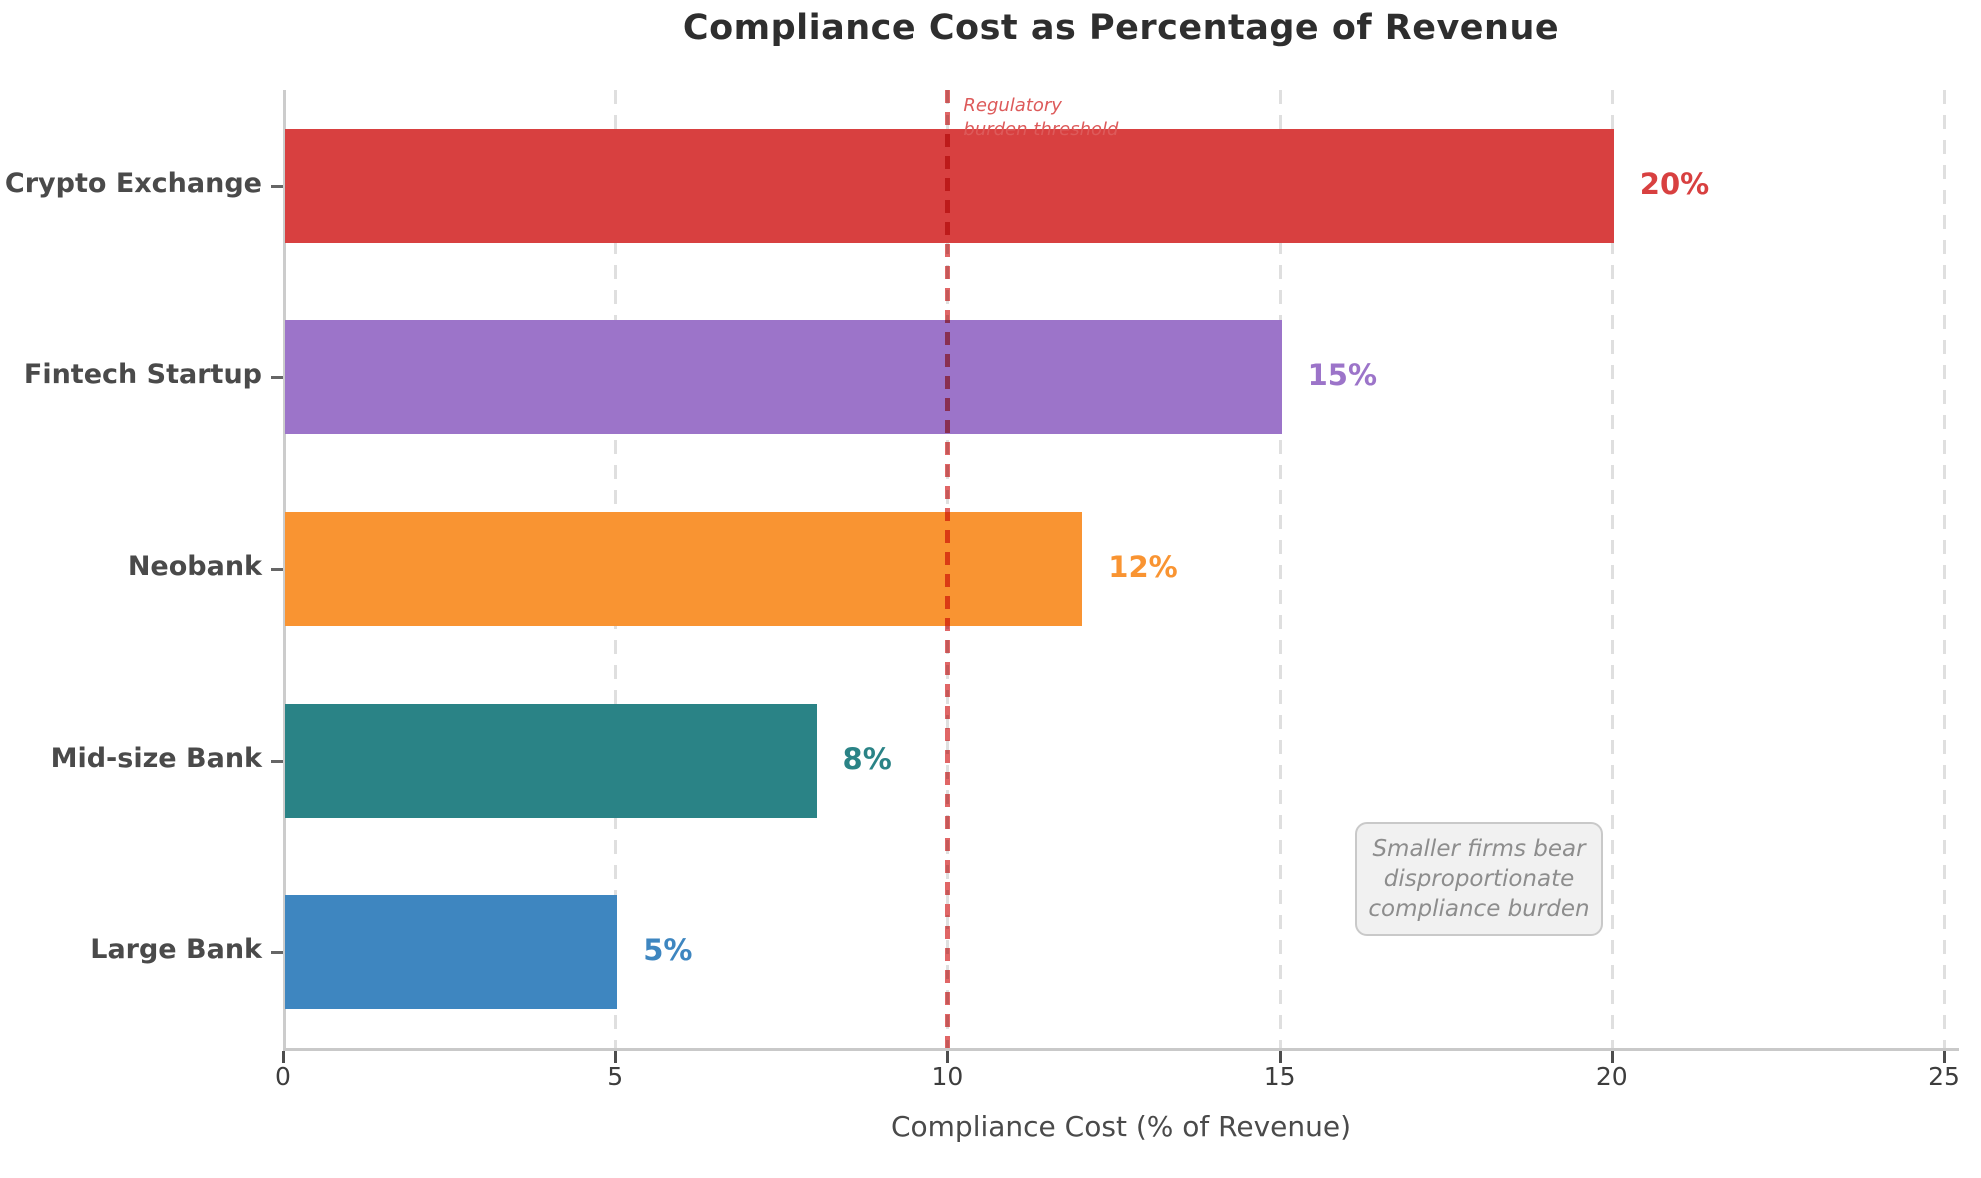 This screenshot has height=1178, width=1981. I want to click on threshold-line, so click(948, 569).